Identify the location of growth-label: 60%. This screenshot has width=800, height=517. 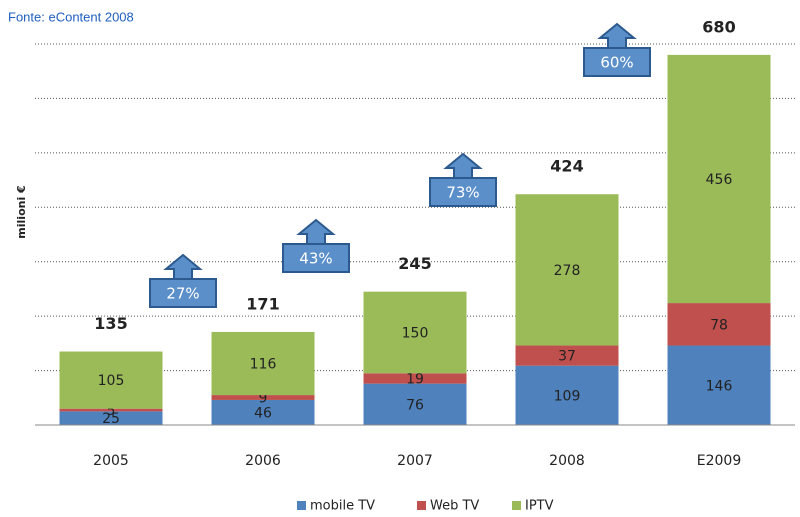
(616, 63).